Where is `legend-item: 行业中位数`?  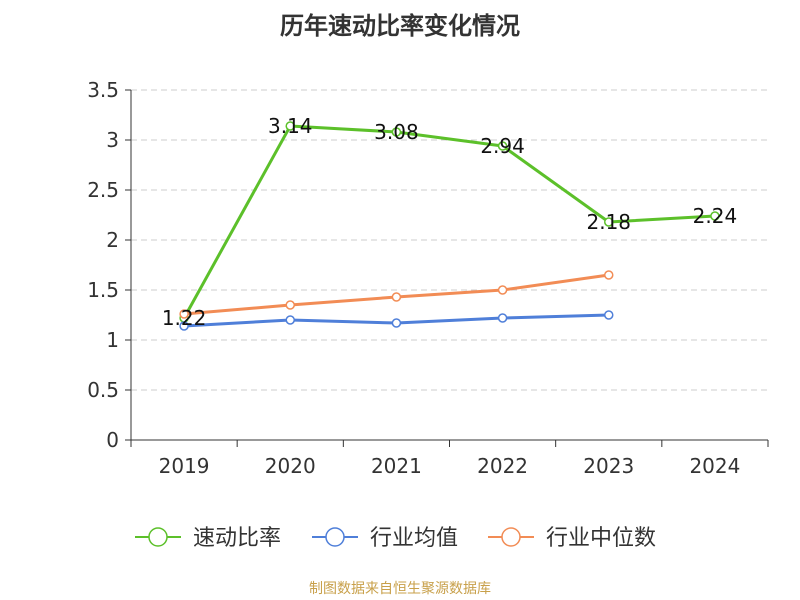
legend-item: 行业中位数 is located at coordinates (572, 538).